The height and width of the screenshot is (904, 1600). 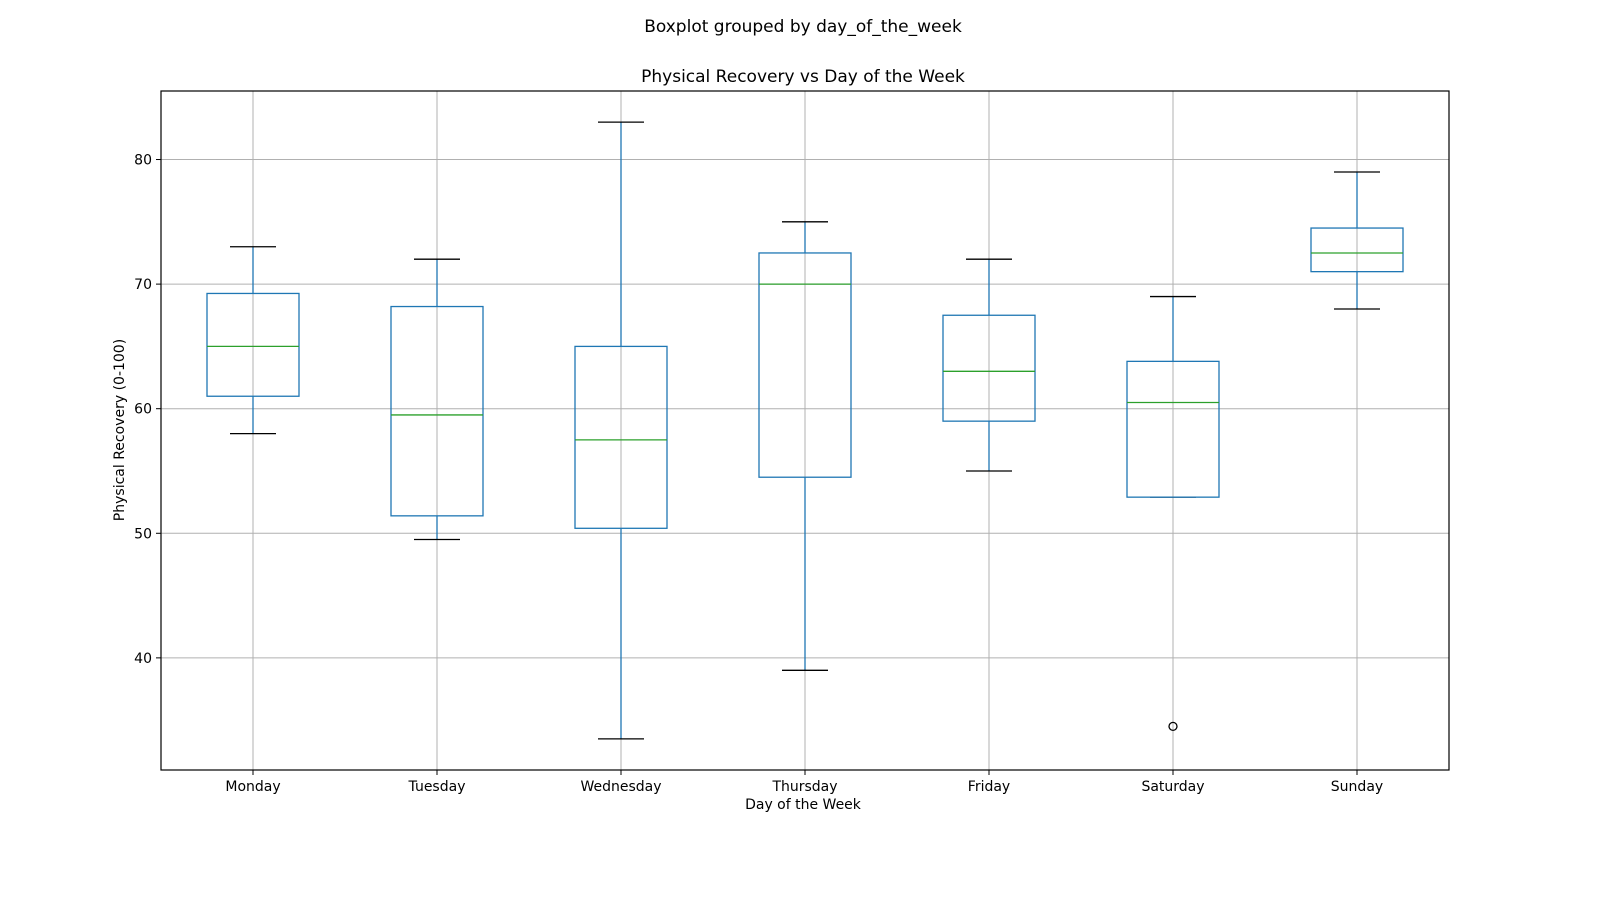 What do you see at coordinates (1173, 513) in the screenshot?
I see `box-group-saturday` at bounding box center [1173, 513].